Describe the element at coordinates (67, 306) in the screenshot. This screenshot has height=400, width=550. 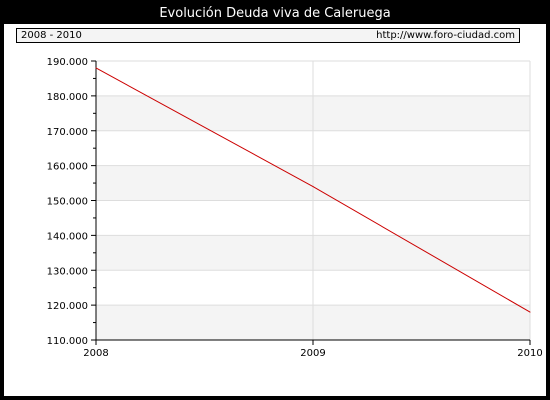
I see `y-tick-label: 120.000` at that location.